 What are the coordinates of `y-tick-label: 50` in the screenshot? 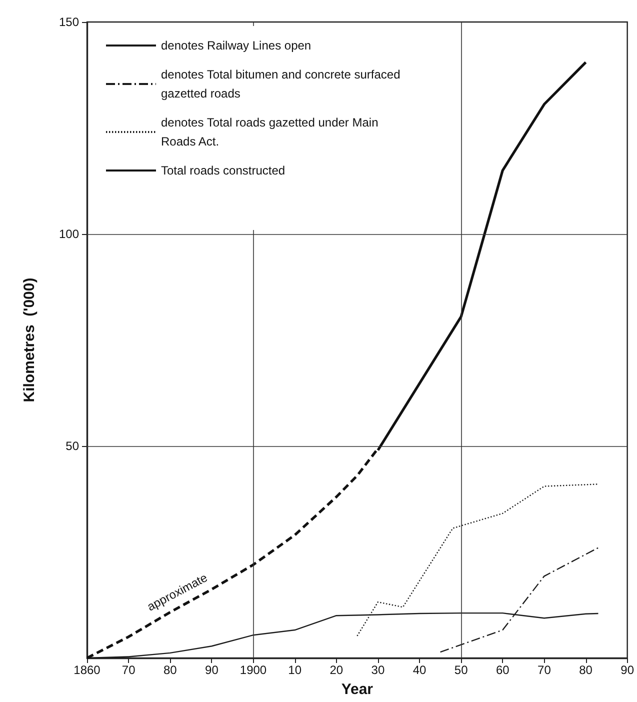 It's located at (73, 446).